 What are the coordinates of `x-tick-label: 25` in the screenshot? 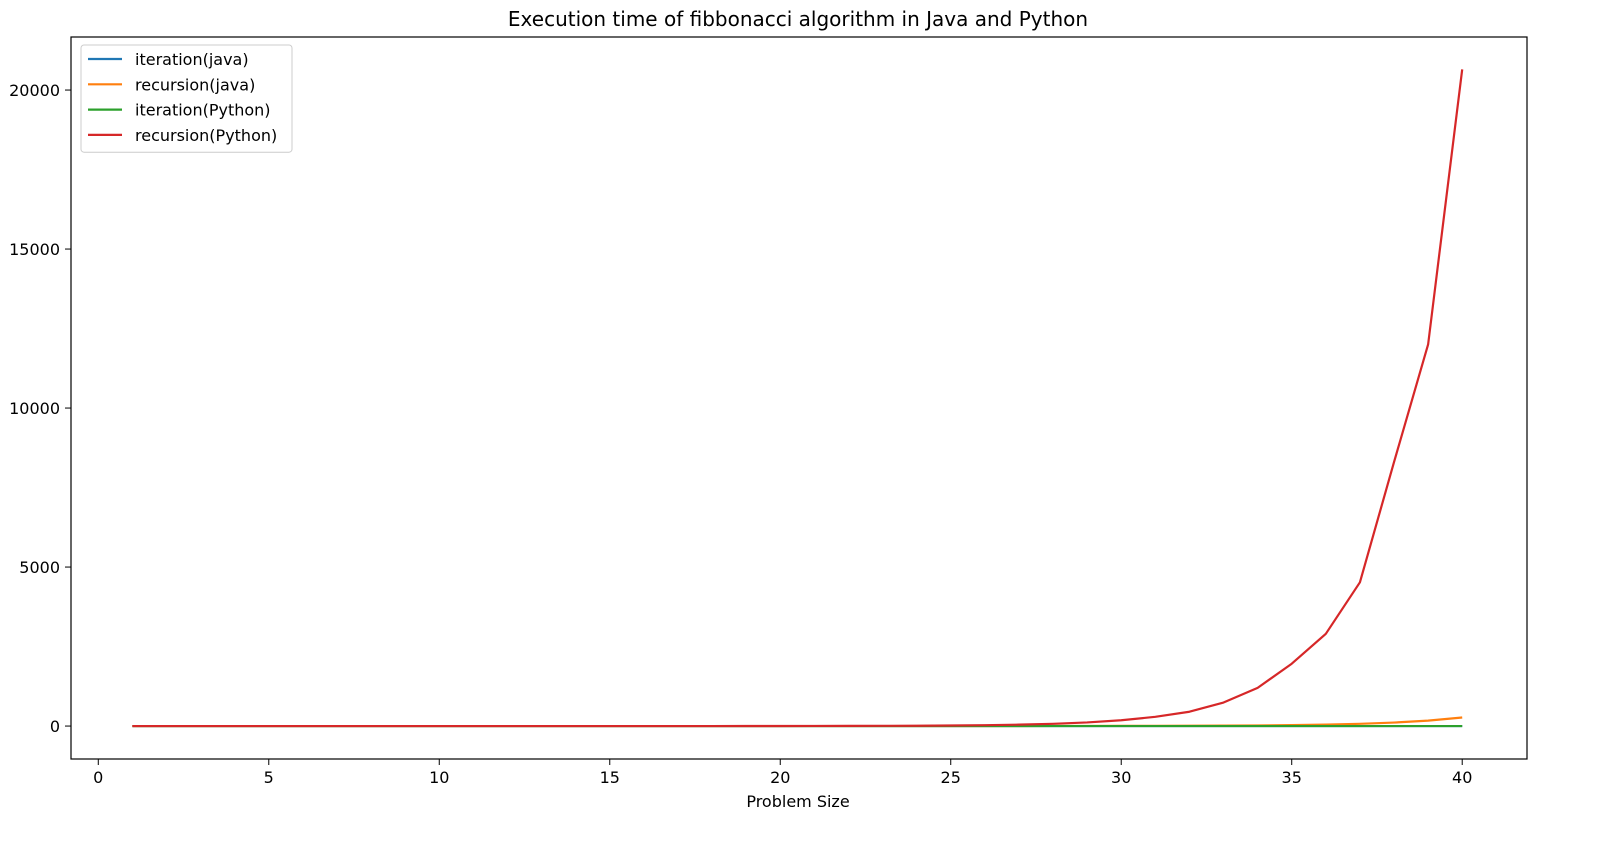 It's located at (951, 777).